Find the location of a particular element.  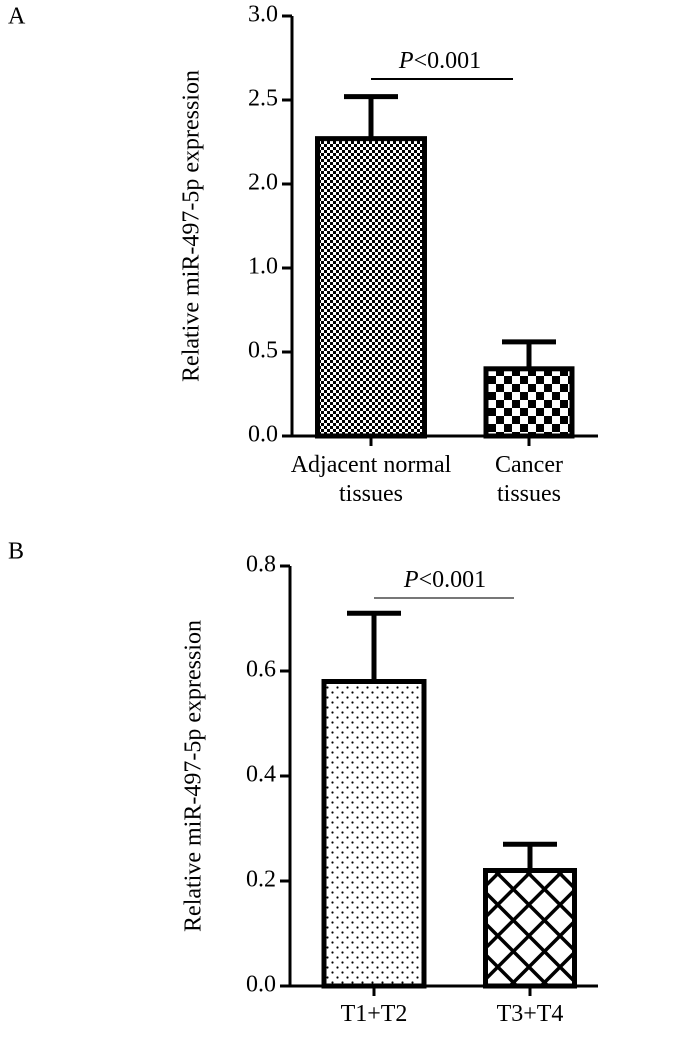

y-tick-label: 0.6 is located at coordinates (261, 670).